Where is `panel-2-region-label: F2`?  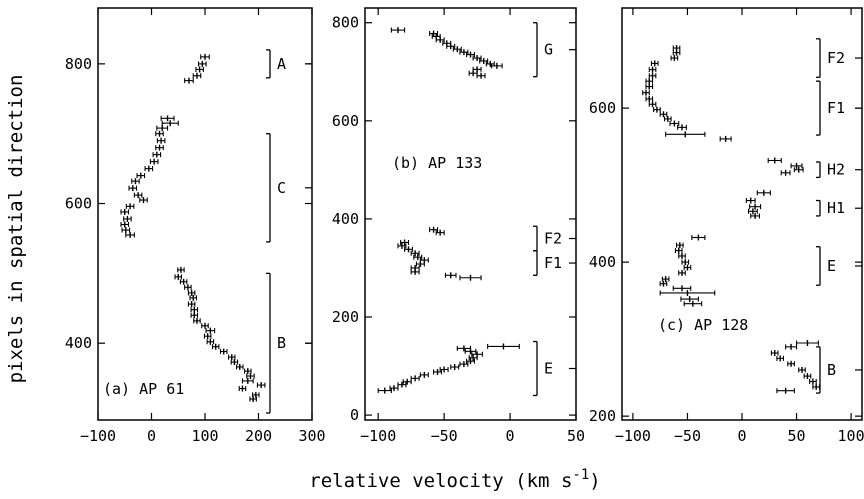
panel-2-region-label: F2 is located at coordinates (553, 239).